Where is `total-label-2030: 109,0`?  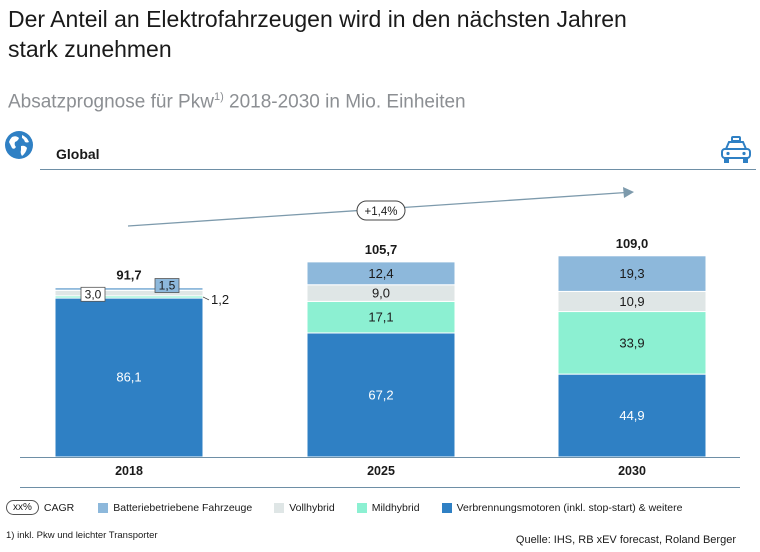 total-label-2030: 109,0 is located at coordinates (632, 243).